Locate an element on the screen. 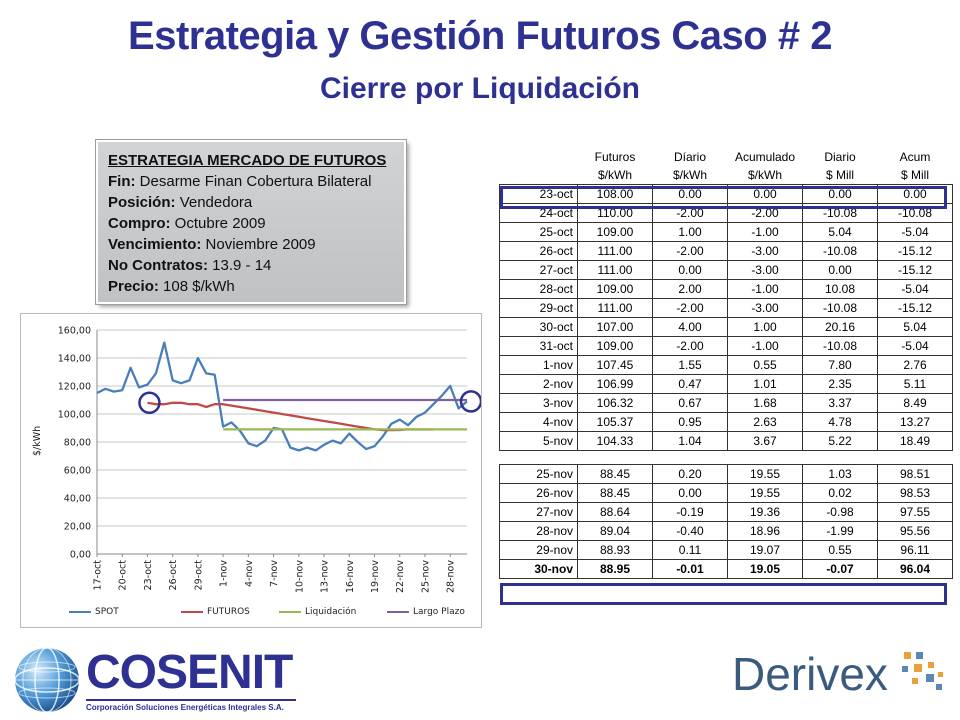 The image size is (960, 720). table-cell: 0.55 is located at coordinates (765, 365).